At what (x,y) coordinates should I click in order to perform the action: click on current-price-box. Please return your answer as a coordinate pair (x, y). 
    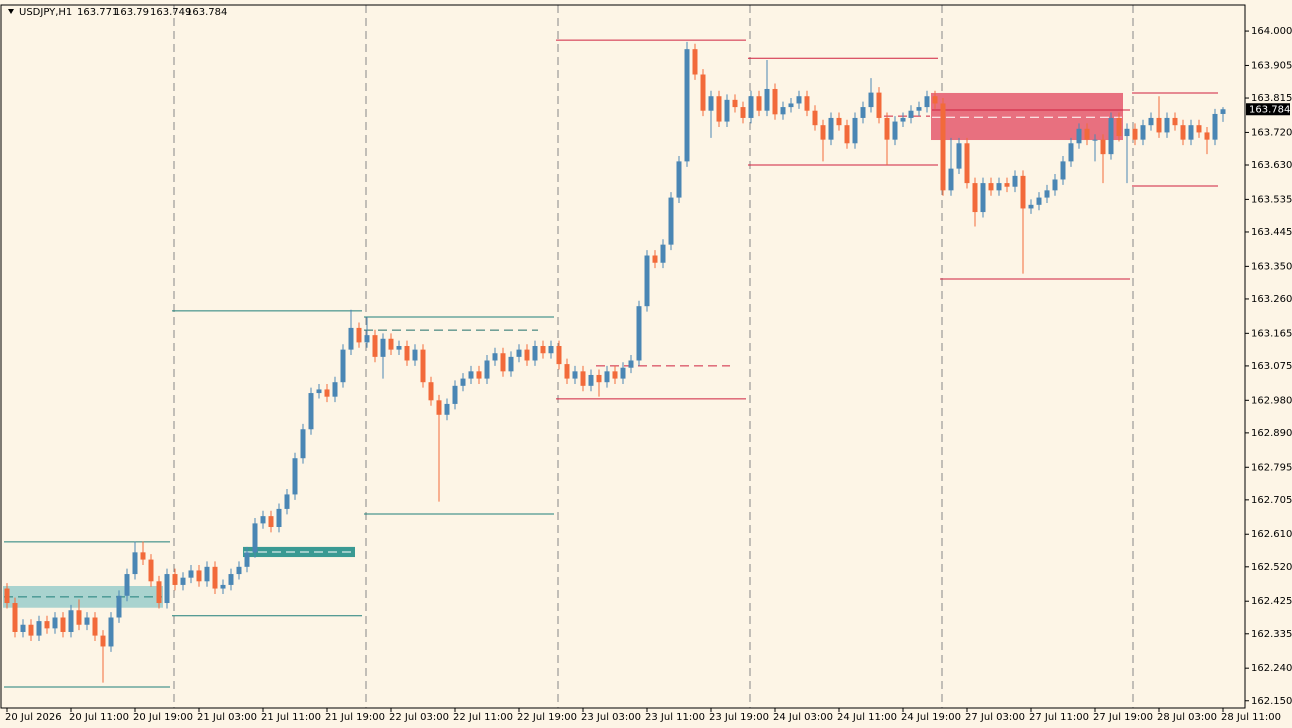
    Looking at the image, I should click on (1268, 109).